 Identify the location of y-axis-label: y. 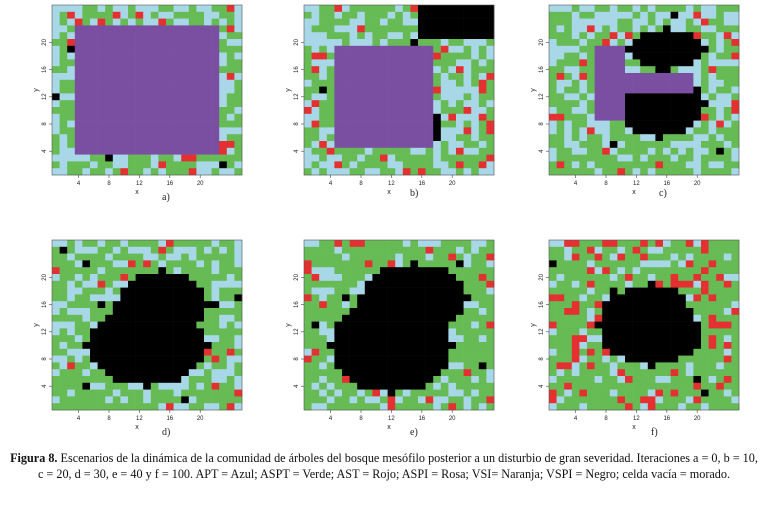
(36, 325).